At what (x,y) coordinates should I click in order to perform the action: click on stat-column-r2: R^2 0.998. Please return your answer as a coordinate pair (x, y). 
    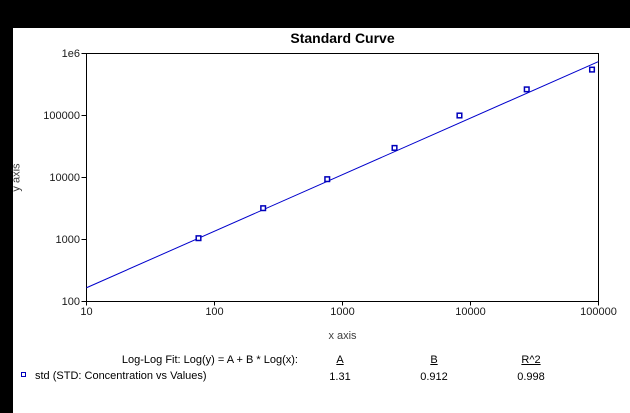
    Looking at the image, I should click on (531, 368).